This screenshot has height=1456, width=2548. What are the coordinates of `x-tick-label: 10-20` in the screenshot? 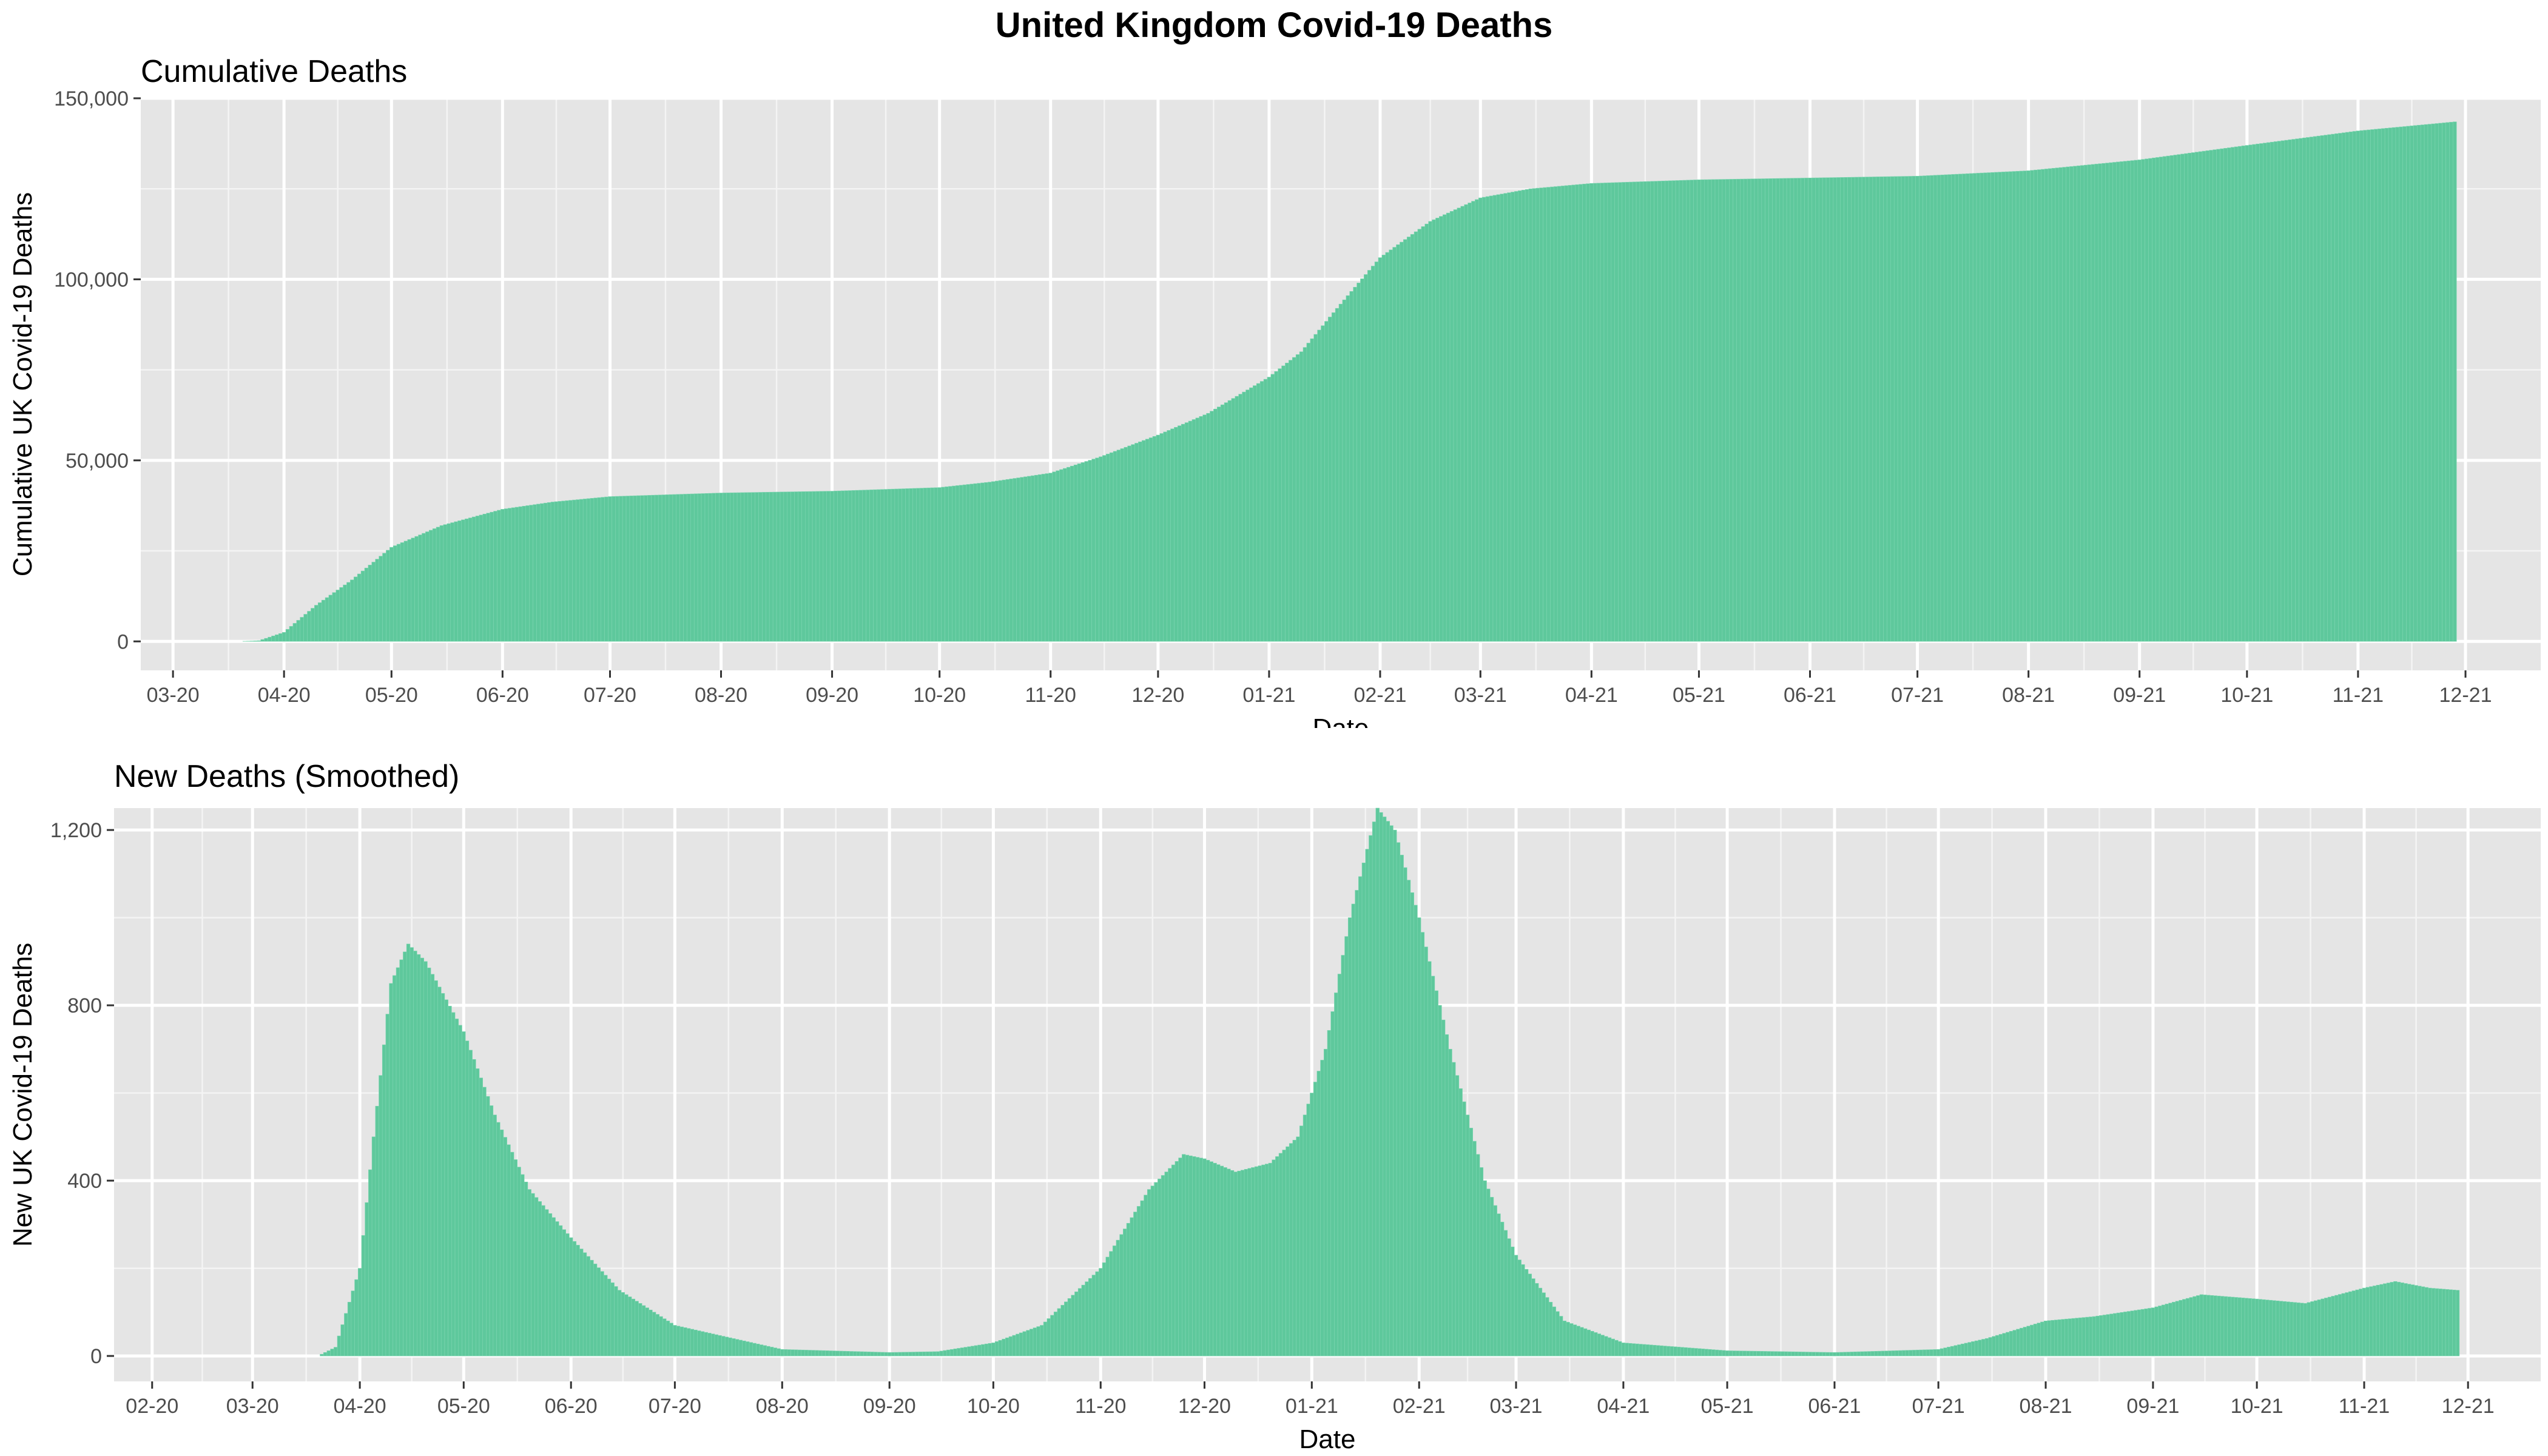 It's located at (993, 1406).